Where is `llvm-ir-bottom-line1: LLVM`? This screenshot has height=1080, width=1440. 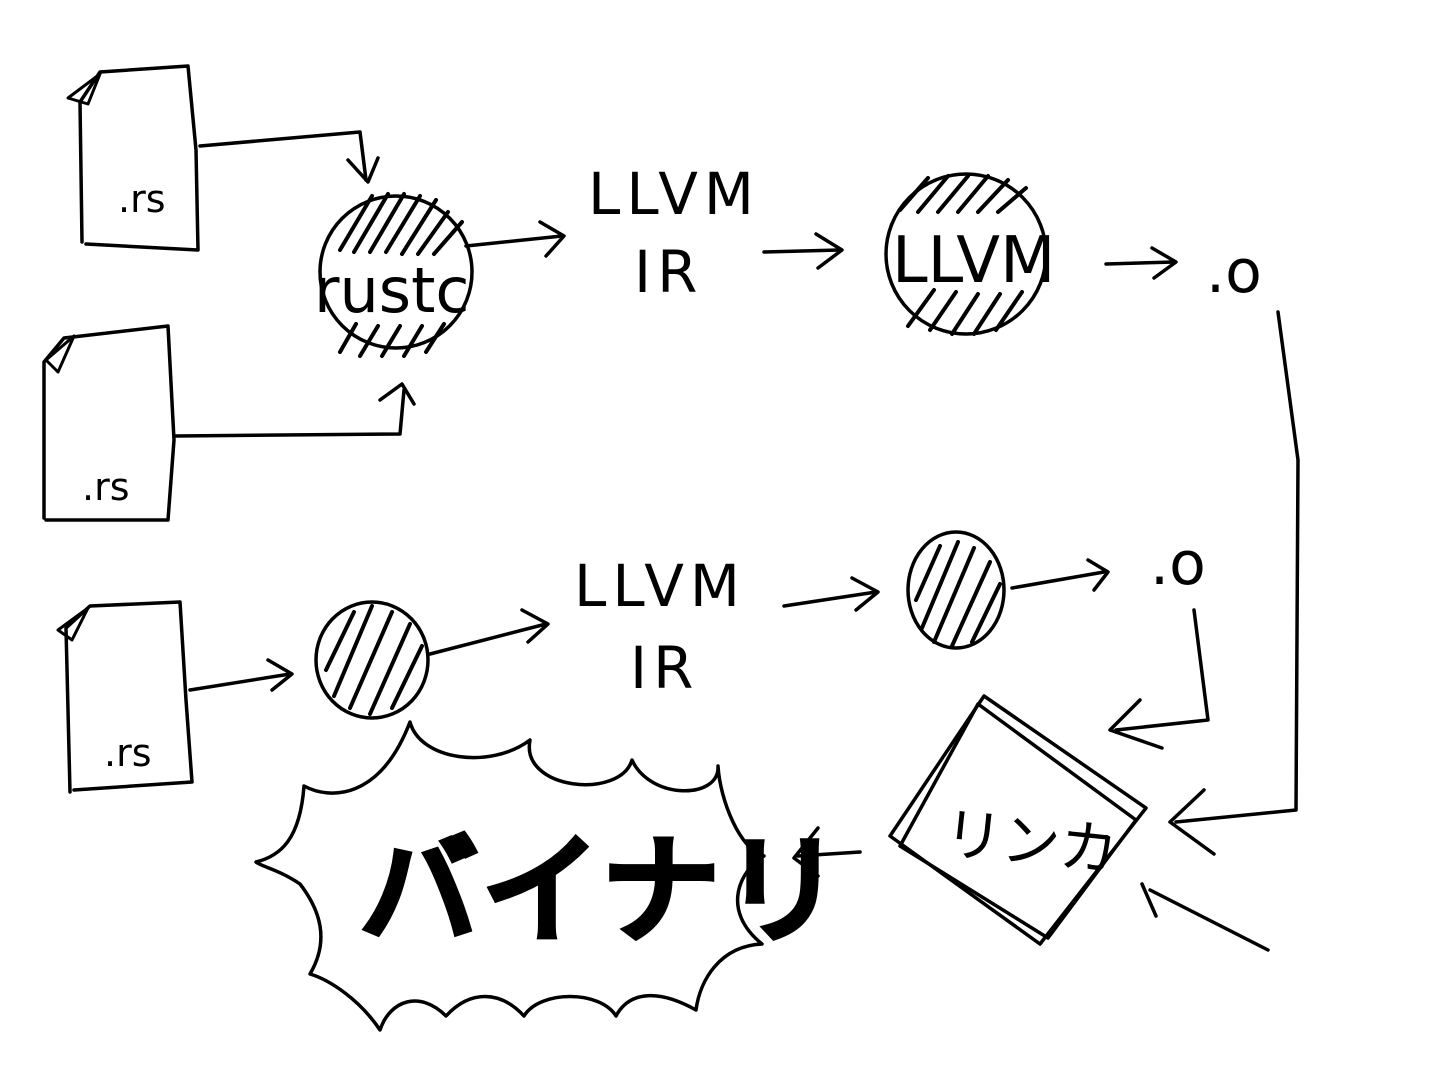
llvm-ir-bottom-line1: LLVM is located at coordinates (660, 586).